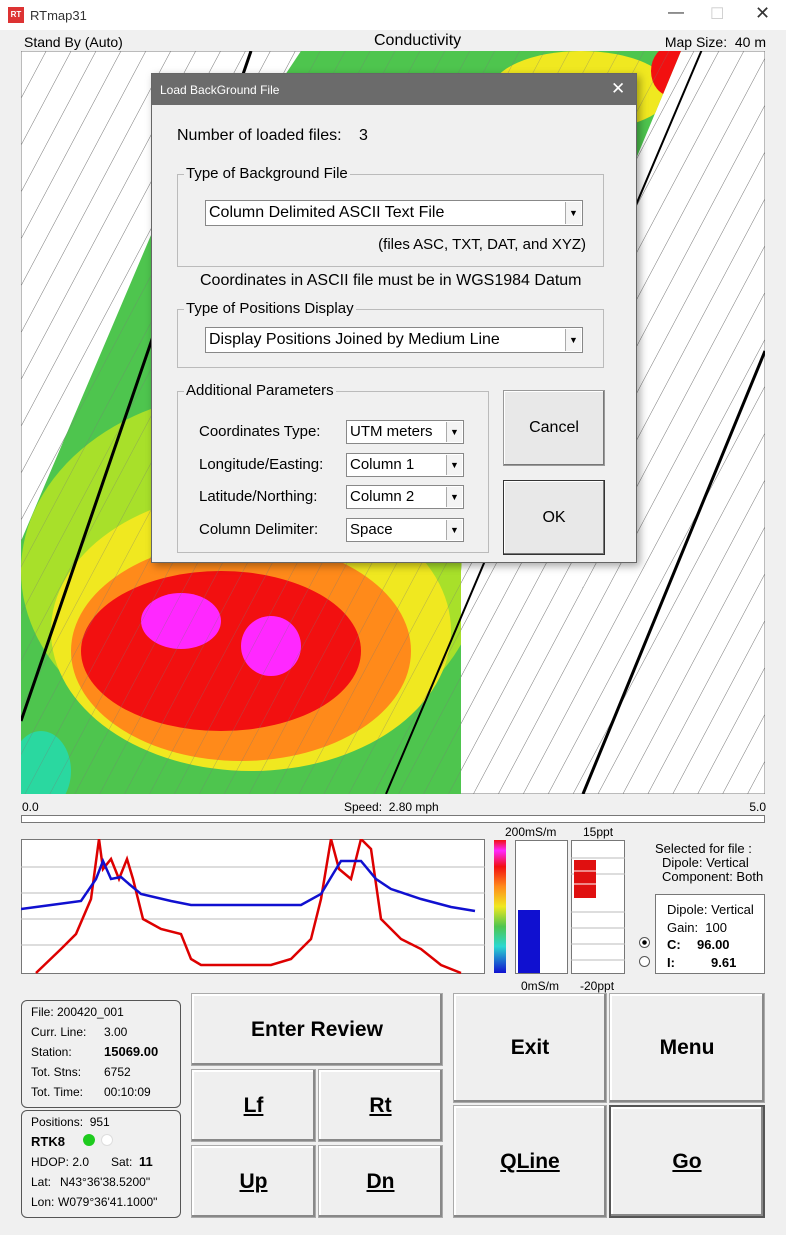 The height and width of the screenshot is (1235, 786). Describe the element at coordinates (107, 1140) in the screenshot. I see `rtk-led-white` at that location.